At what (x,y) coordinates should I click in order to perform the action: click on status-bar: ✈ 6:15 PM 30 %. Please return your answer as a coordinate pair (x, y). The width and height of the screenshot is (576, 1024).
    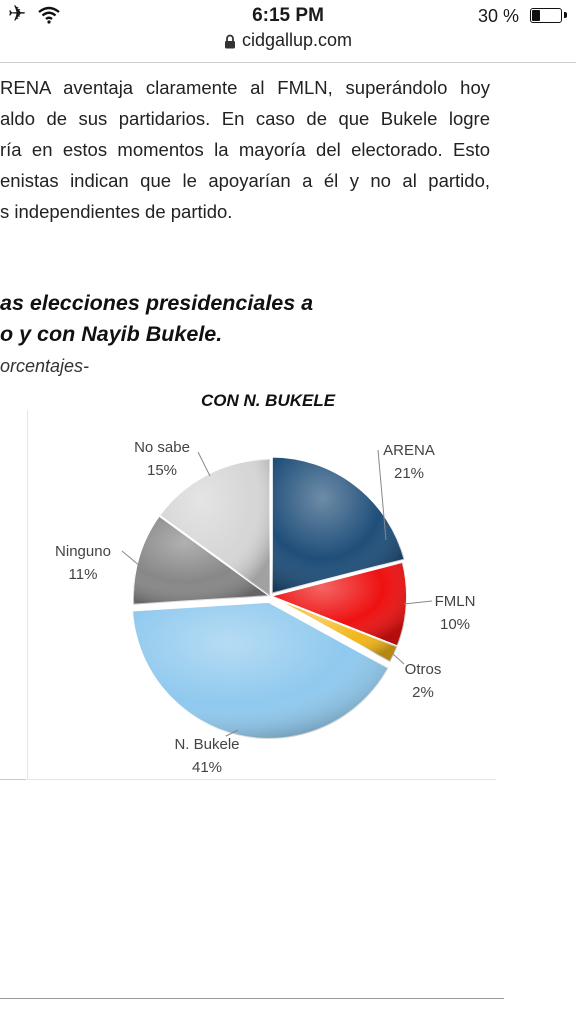
    Looking at the image, I should click on (288, 15).